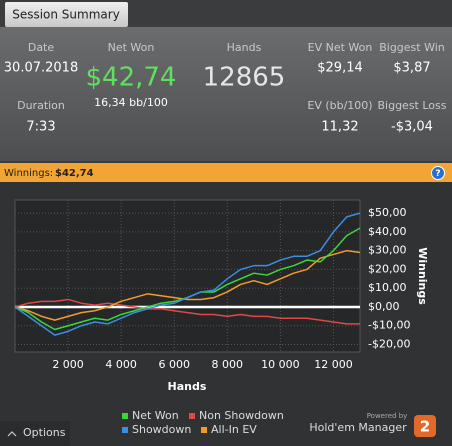 Image resolution: width=452 pixels, height=446 pixels. I want to click on powered-by: Powered by, so click(387, 416).